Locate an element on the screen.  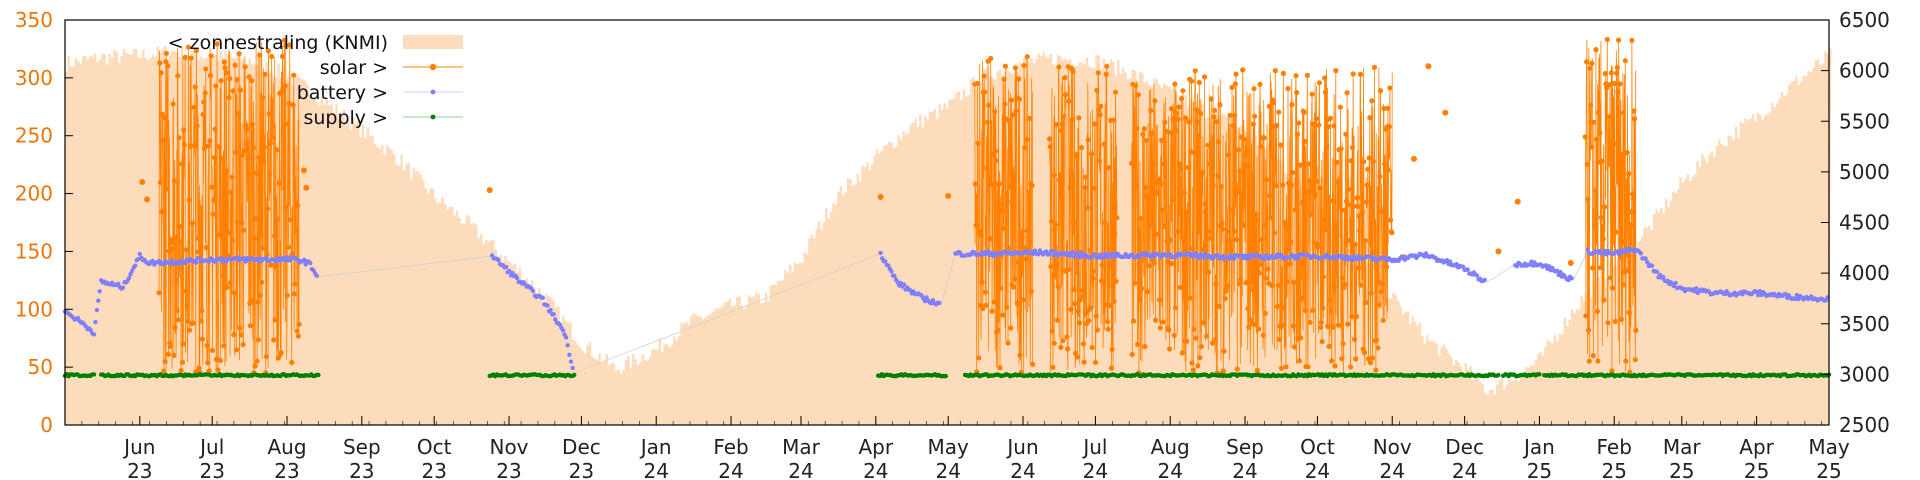
left-tick-label: 150 is located at coordinates (34, 251).